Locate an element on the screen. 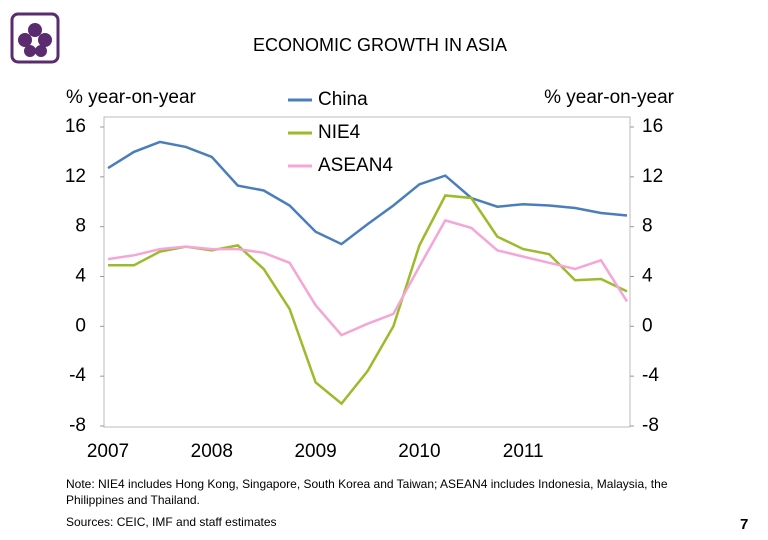  y2-axis-label: % year-on-year is located at coordinates (609, 97).